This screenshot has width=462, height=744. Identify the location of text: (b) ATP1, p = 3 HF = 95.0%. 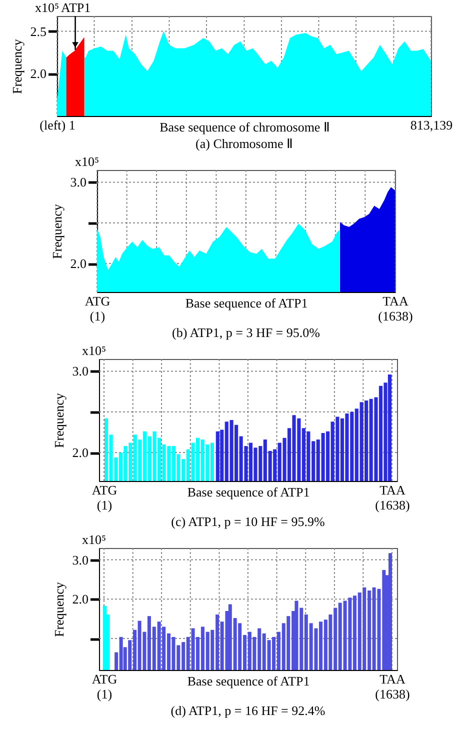
(246, 332).